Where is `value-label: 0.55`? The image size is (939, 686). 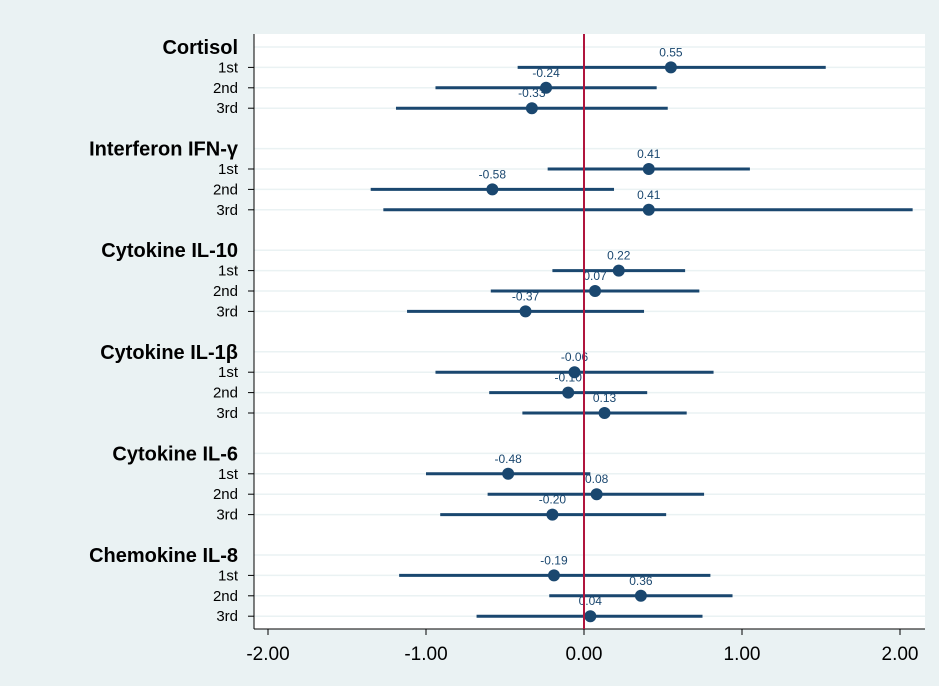 value-label: 0.55 is located at coordinates (671, 52).